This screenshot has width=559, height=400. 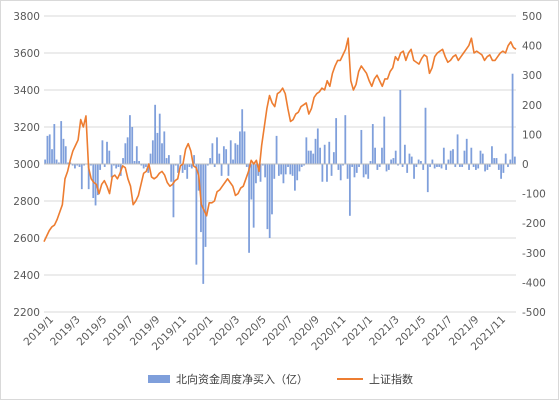 I want to click on legend-label-line: 上证指数, so click(x=391, y=379).